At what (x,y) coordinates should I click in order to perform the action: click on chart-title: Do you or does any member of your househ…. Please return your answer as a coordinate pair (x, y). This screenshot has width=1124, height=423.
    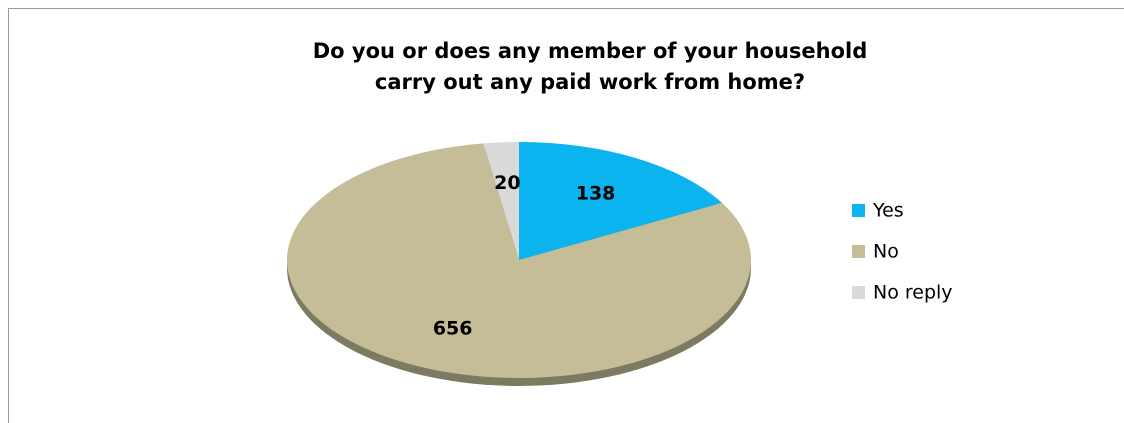
    Looking at the image, I should click on (590, 51).